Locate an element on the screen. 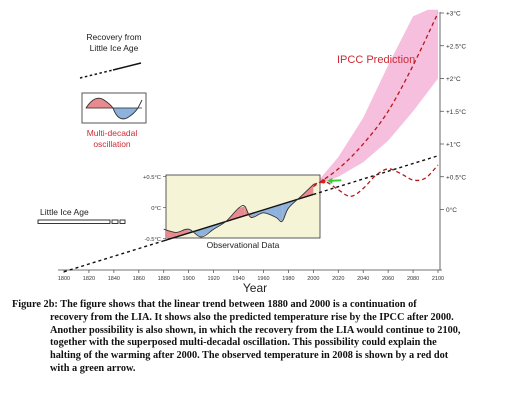 The image size is (510, 405). lia-recovery-trend-projection is located at coordinates (376, 175).